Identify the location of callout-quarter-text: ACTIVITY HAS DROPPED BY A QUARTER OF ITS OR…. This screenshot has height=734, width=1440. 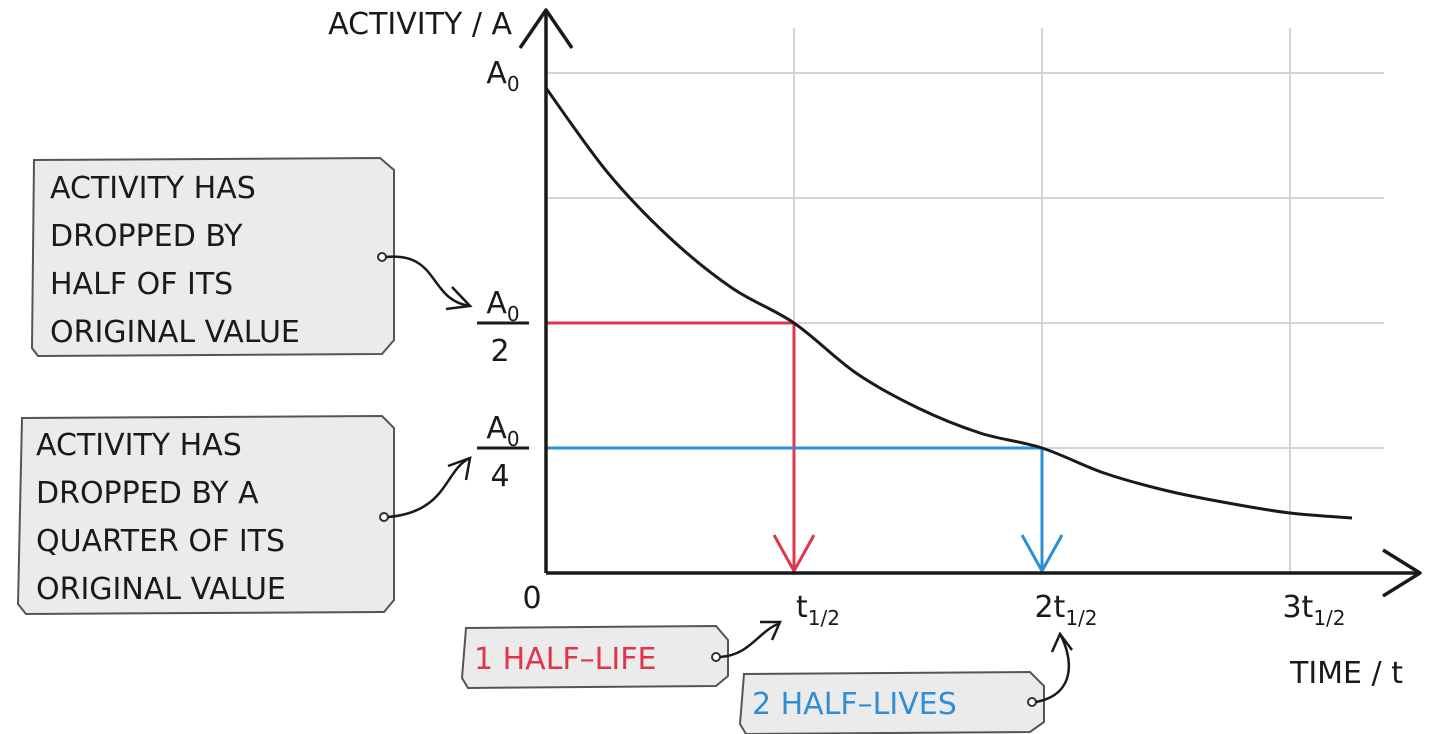
(161, 517).